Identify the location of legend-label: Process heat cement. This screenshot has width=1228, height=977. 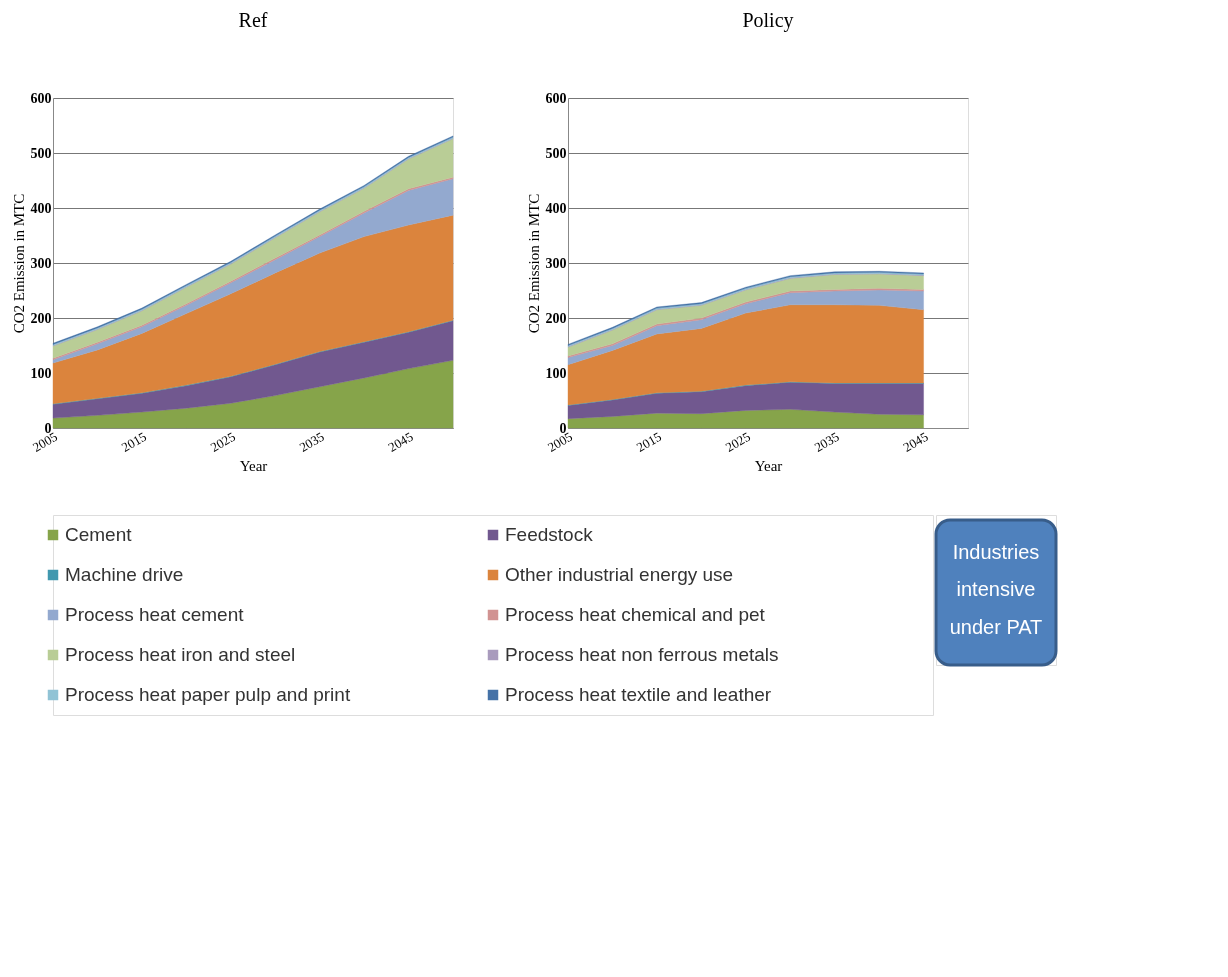
(155, 614).